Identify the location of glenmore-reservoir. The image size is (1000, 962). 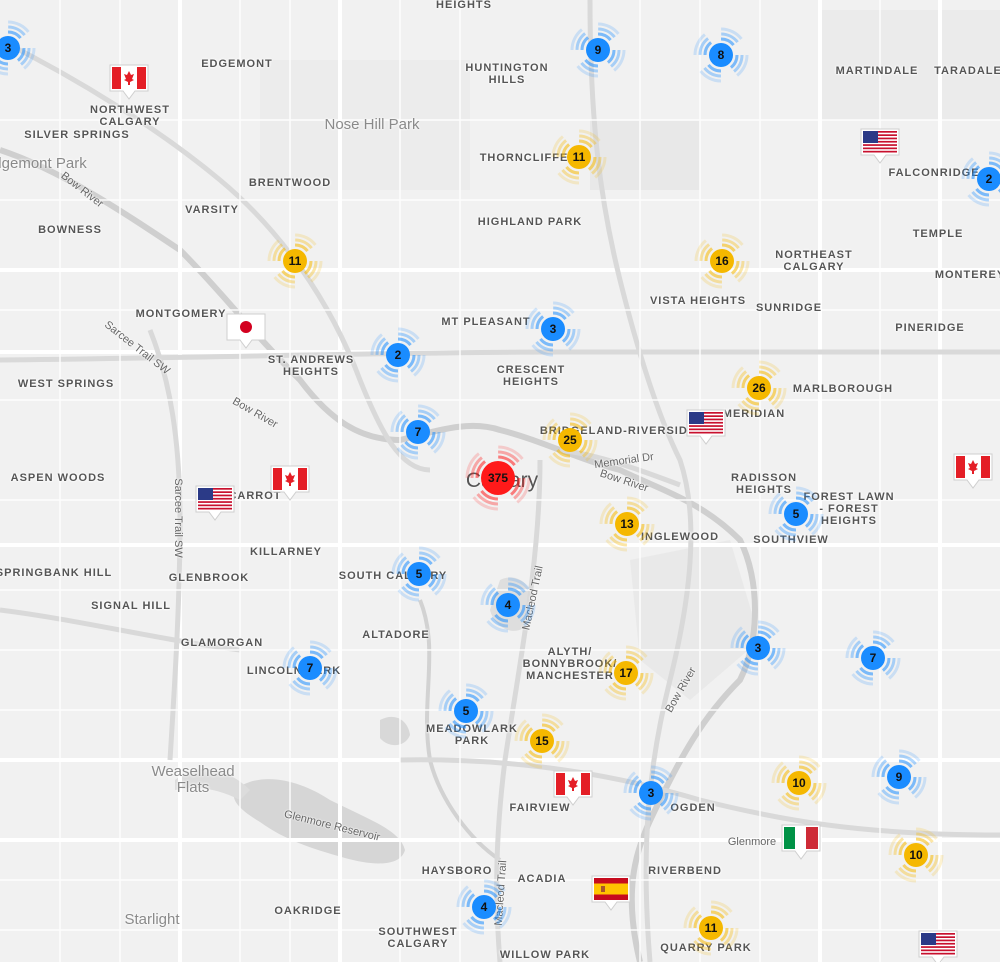
(319, 821).